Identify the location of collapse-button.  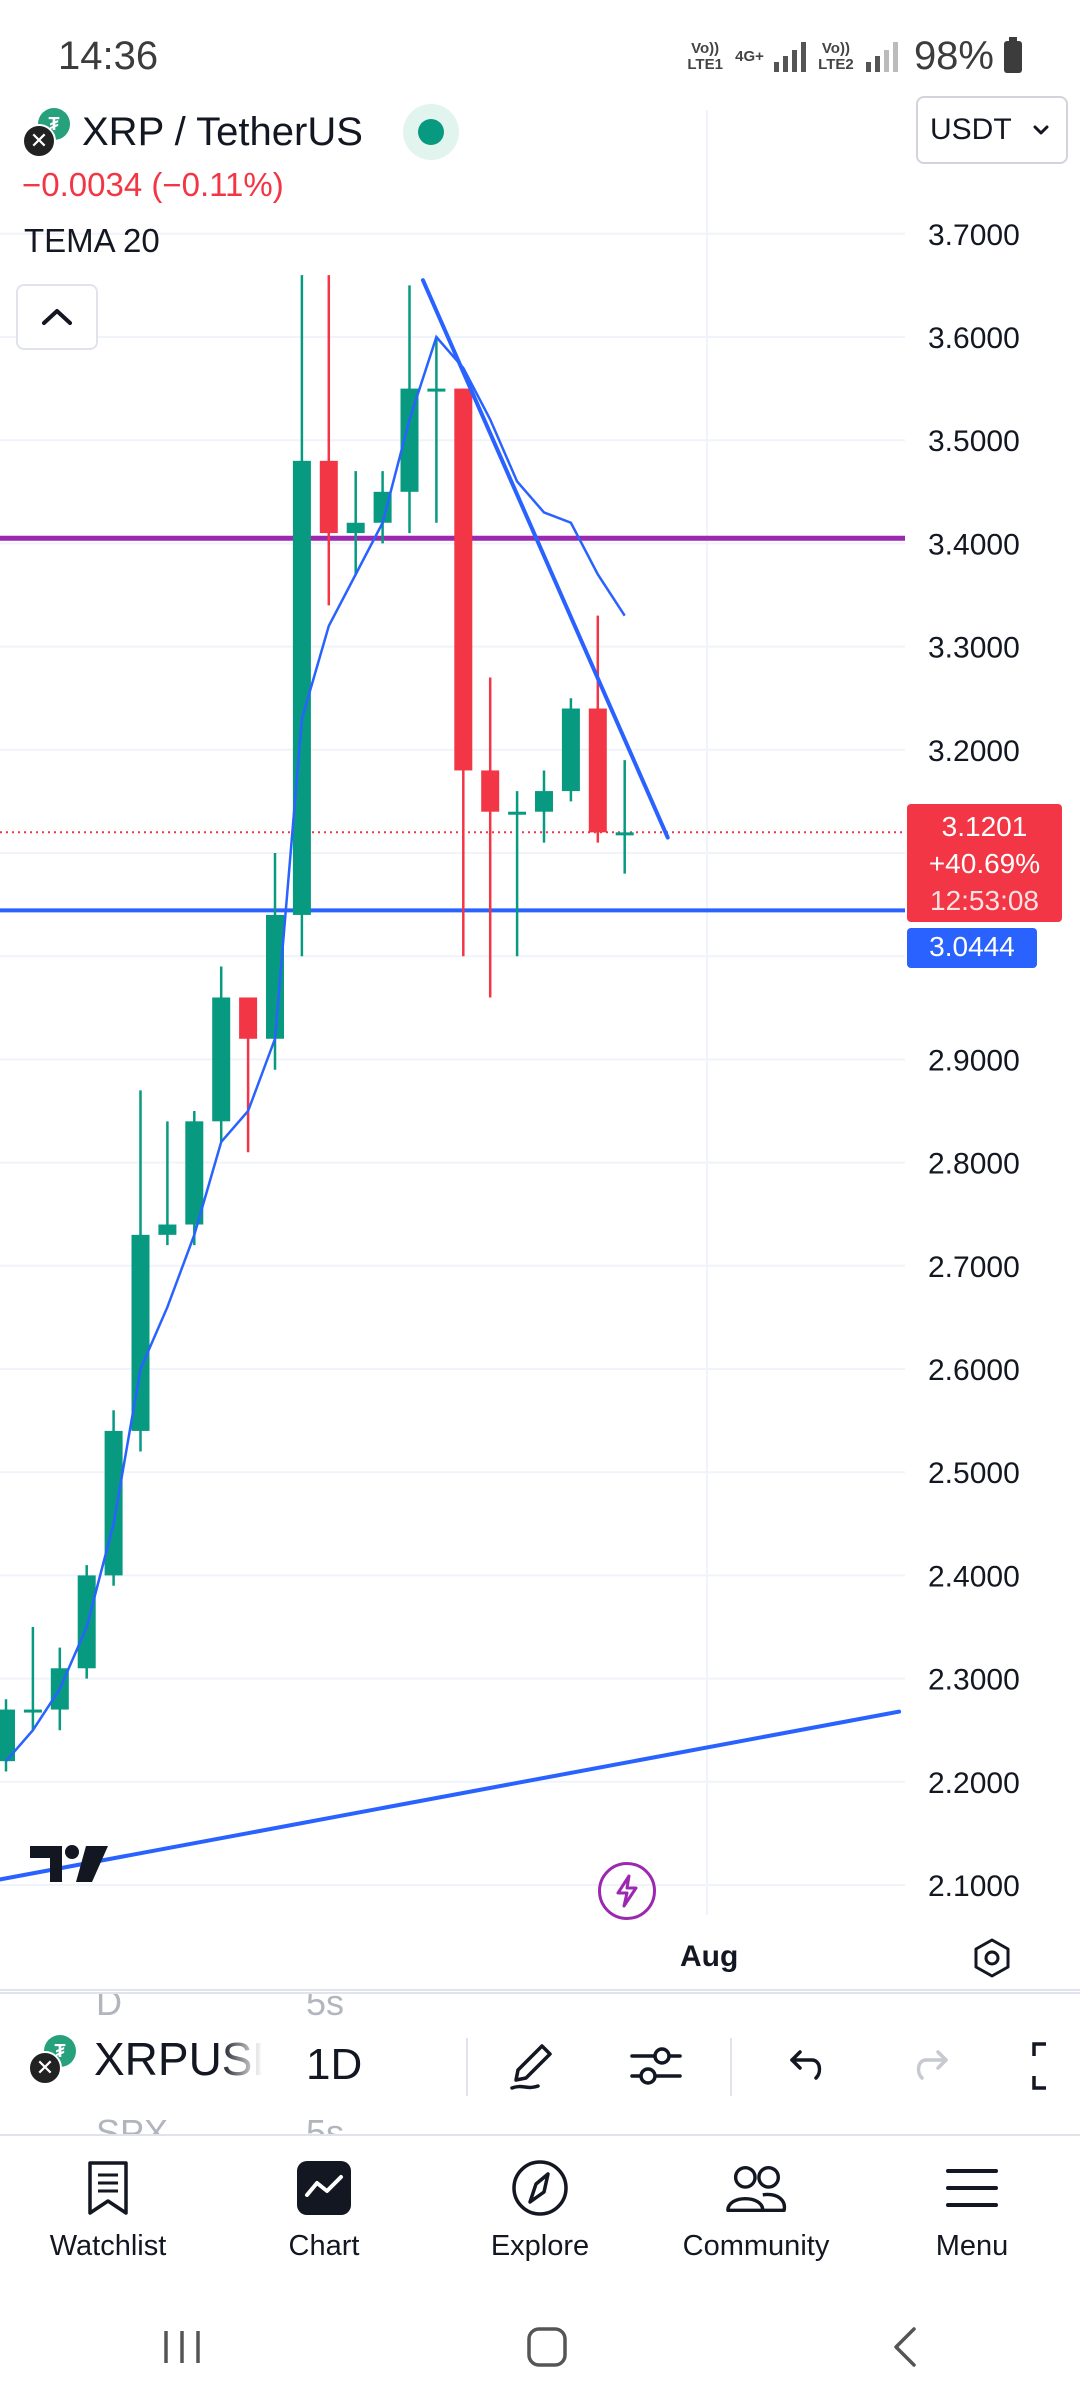
(57, 317).